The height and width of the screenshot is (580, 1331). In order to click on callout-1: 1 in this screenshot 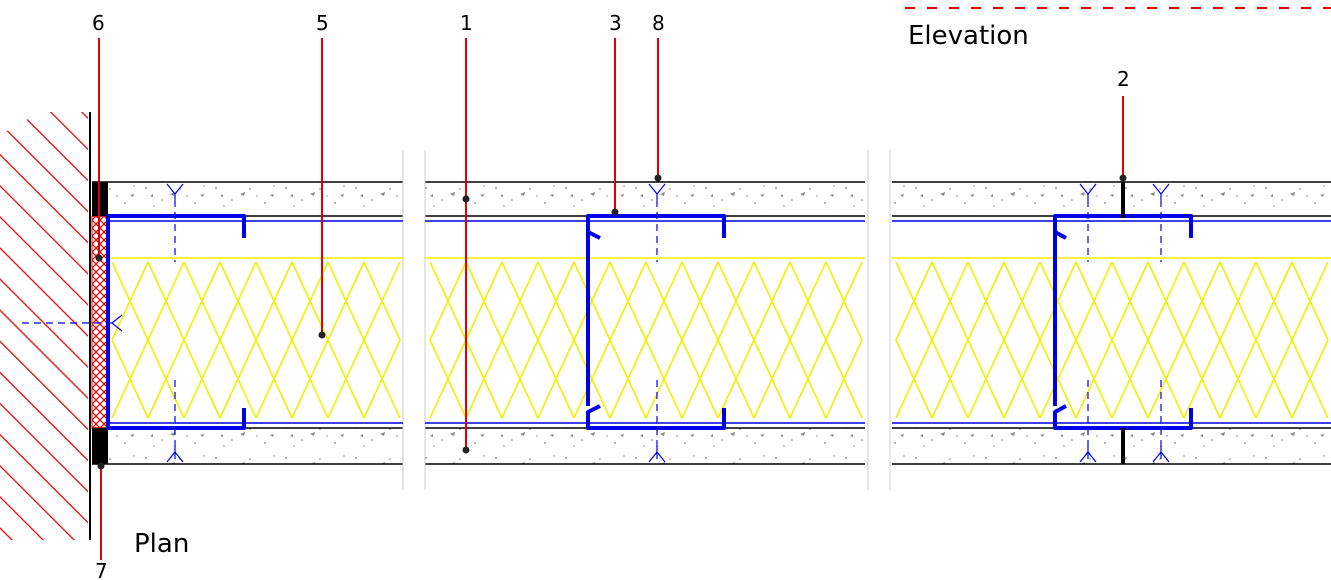, I will do `click(466, 23)`.